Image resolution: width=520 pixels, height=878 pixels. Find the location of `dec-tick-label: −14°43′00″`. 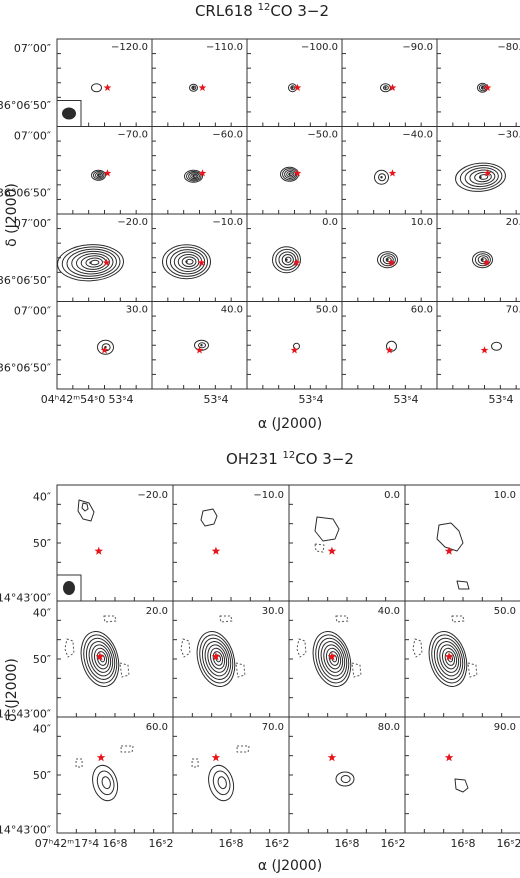

dec-tick-label: −14°43′00″ is located at coordinates (25, 830).